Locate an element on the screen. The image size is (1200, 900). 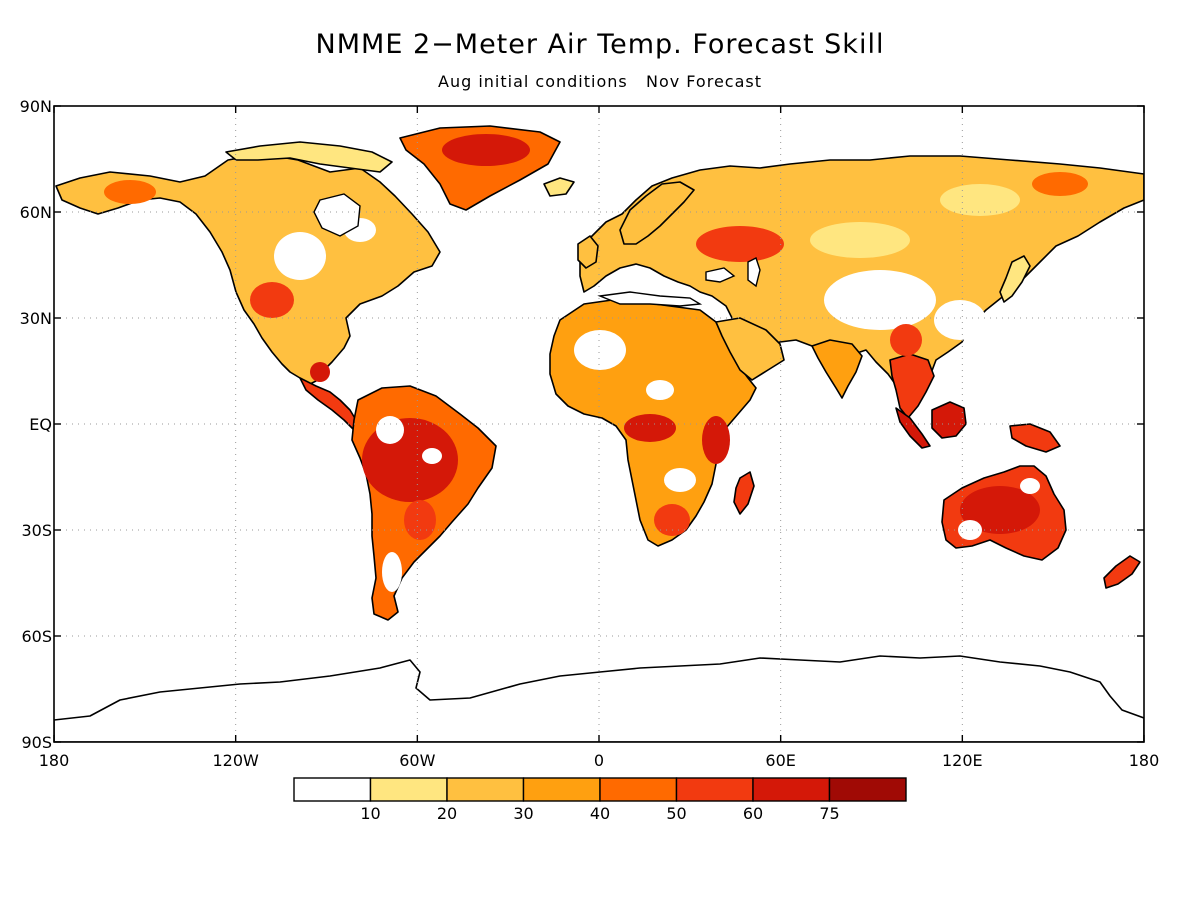
lon-tick-label: 0 is located at coordinates (599, 760).